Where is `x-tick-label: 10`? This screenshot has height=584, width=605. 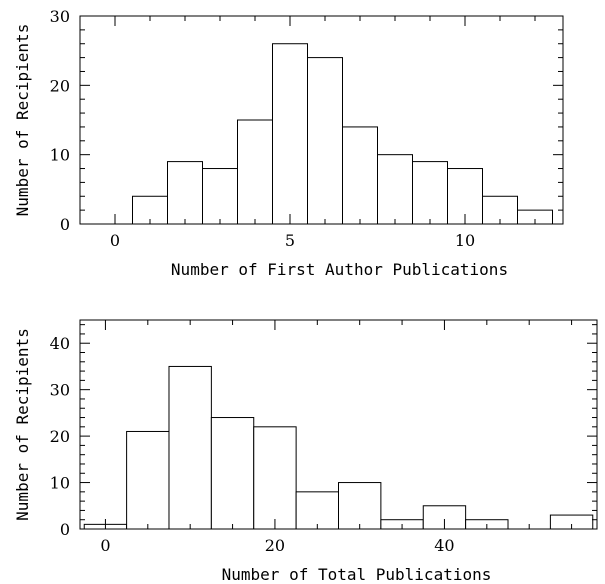
x-tick-label: 10 is located at coordinates (465, 240).